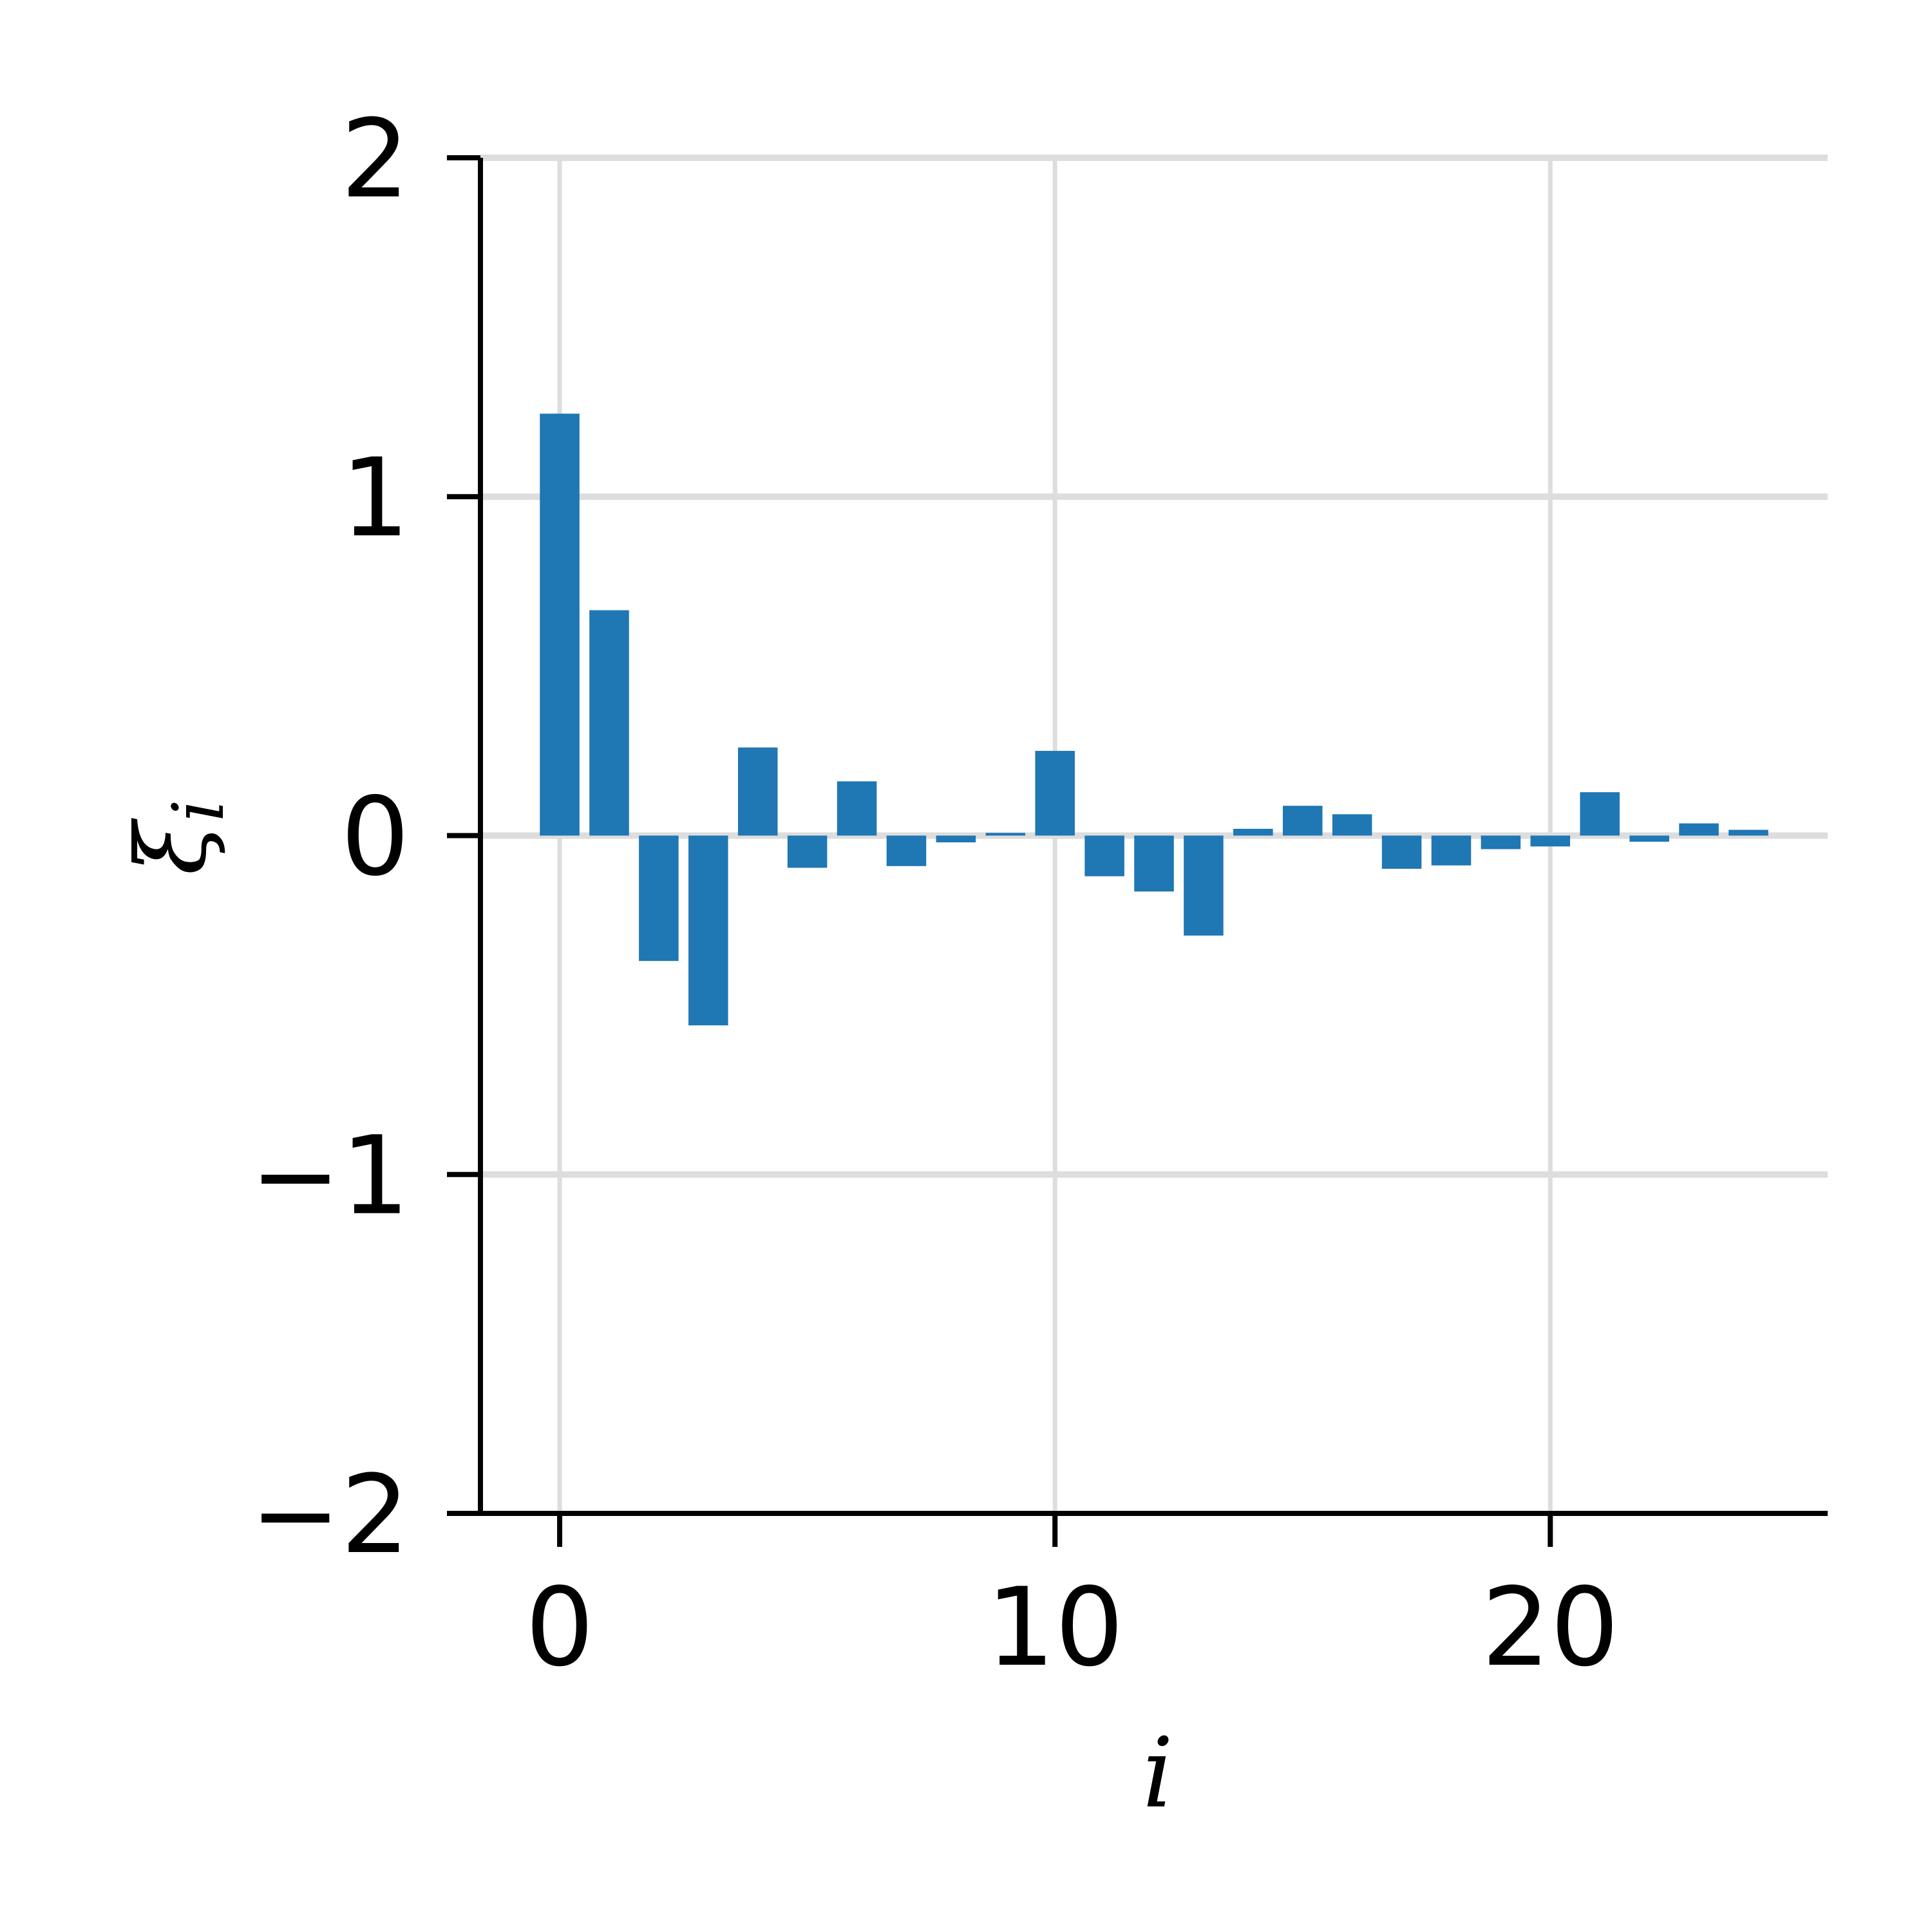 The image size is (1932, 1932). What do you see at coordinates (375, 837) in the screenshot?
I see `y-tick-label: 0` at bounding box center [375, 837].